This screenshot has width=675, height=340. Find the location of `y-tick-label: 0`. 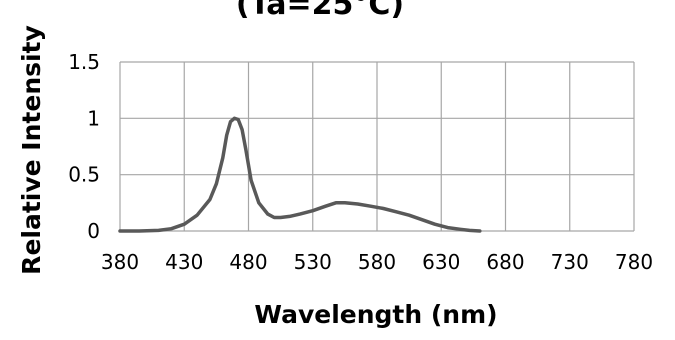

y-tick-label: 0 is located at coordinates (93, 231).